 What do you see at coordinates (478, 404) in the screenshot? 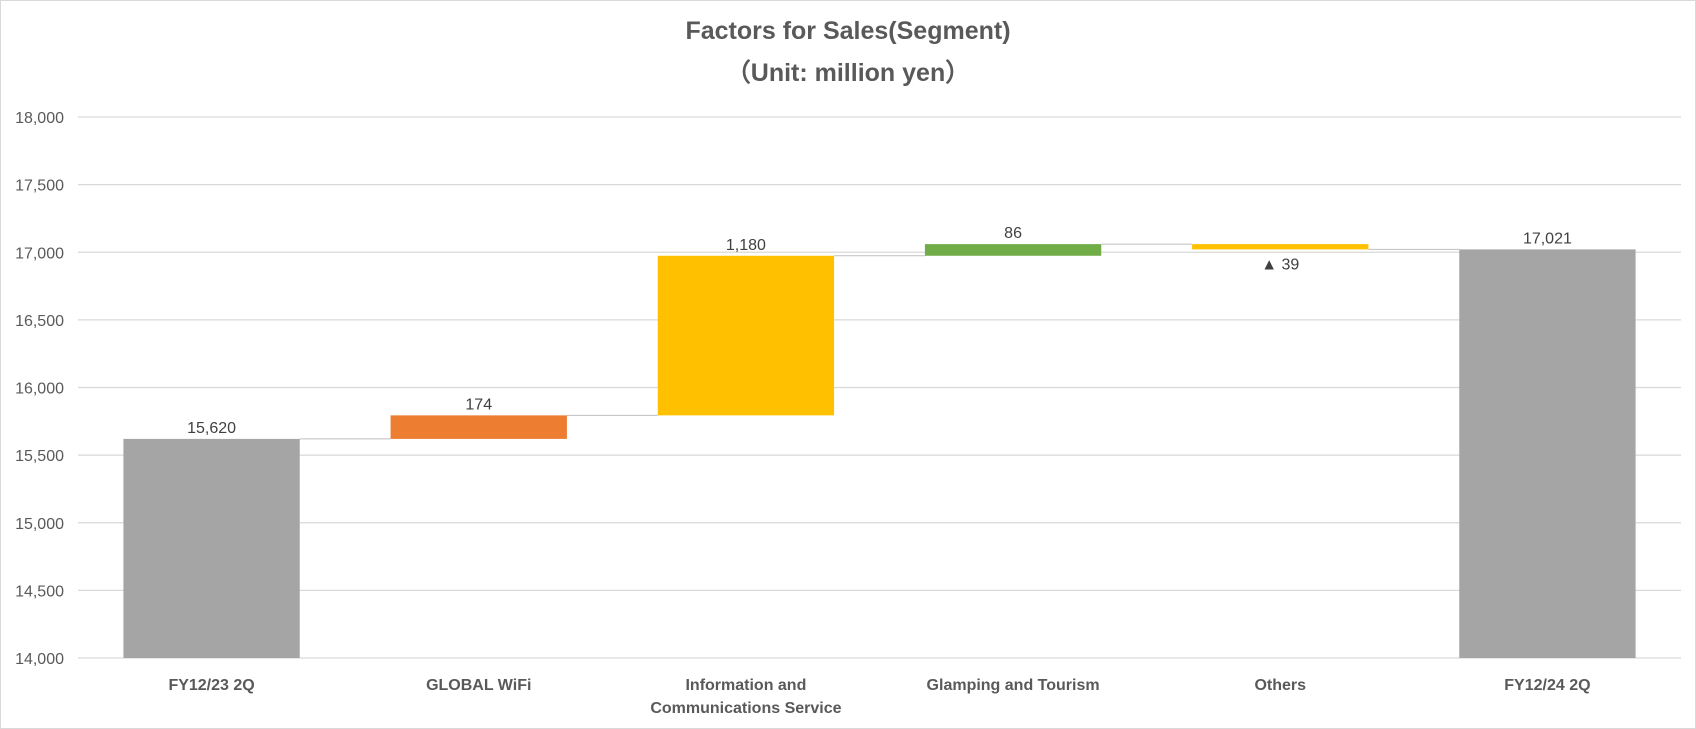
I see `data-label: 174` at bounding box center [478, 404].